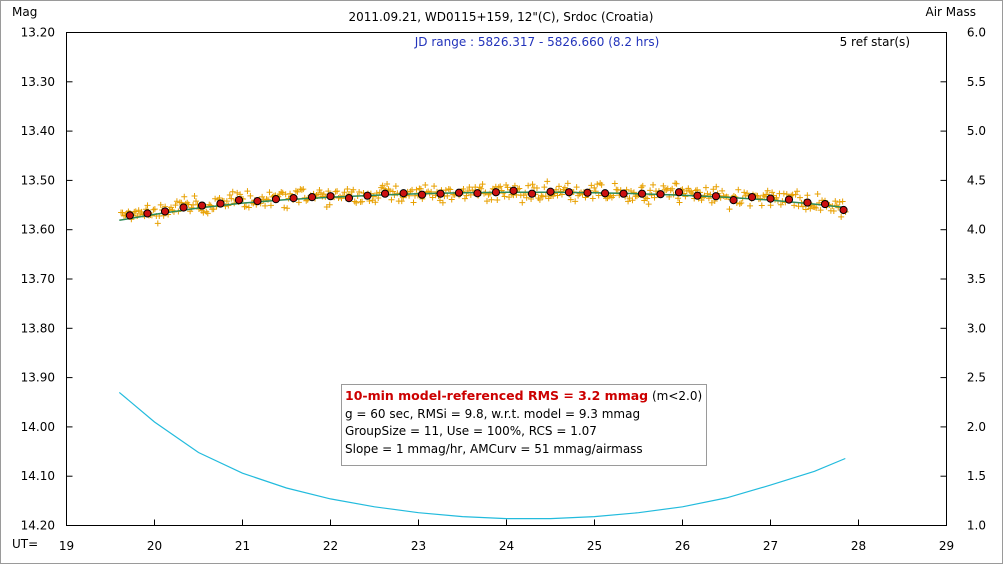  I want to click on y-left-tick-label: 13.20, so click(38, 33).